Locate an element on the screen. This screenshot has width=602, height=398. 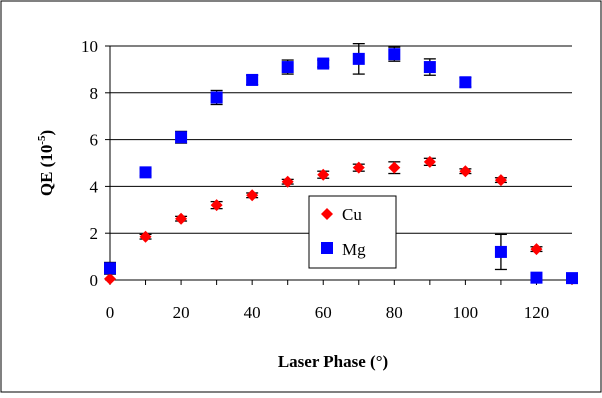
x-tick-label-40: 40 is located at coordinates (252, 312).